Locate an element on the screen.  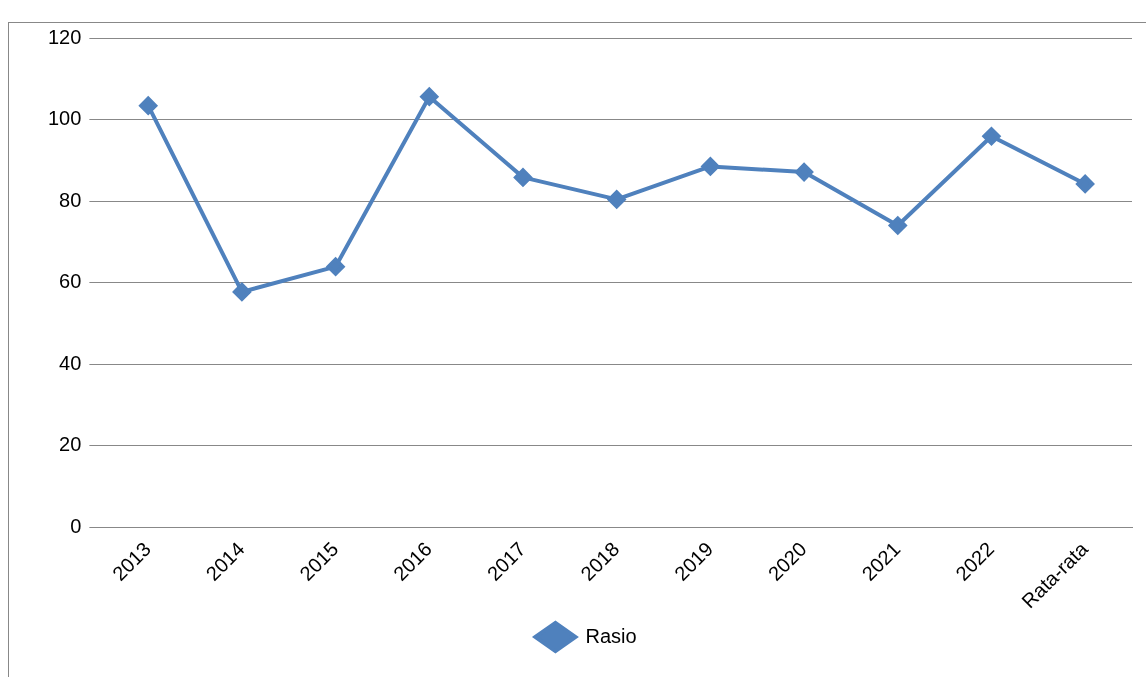
y-tick-label: 40 is located at coordinates (70, 362).